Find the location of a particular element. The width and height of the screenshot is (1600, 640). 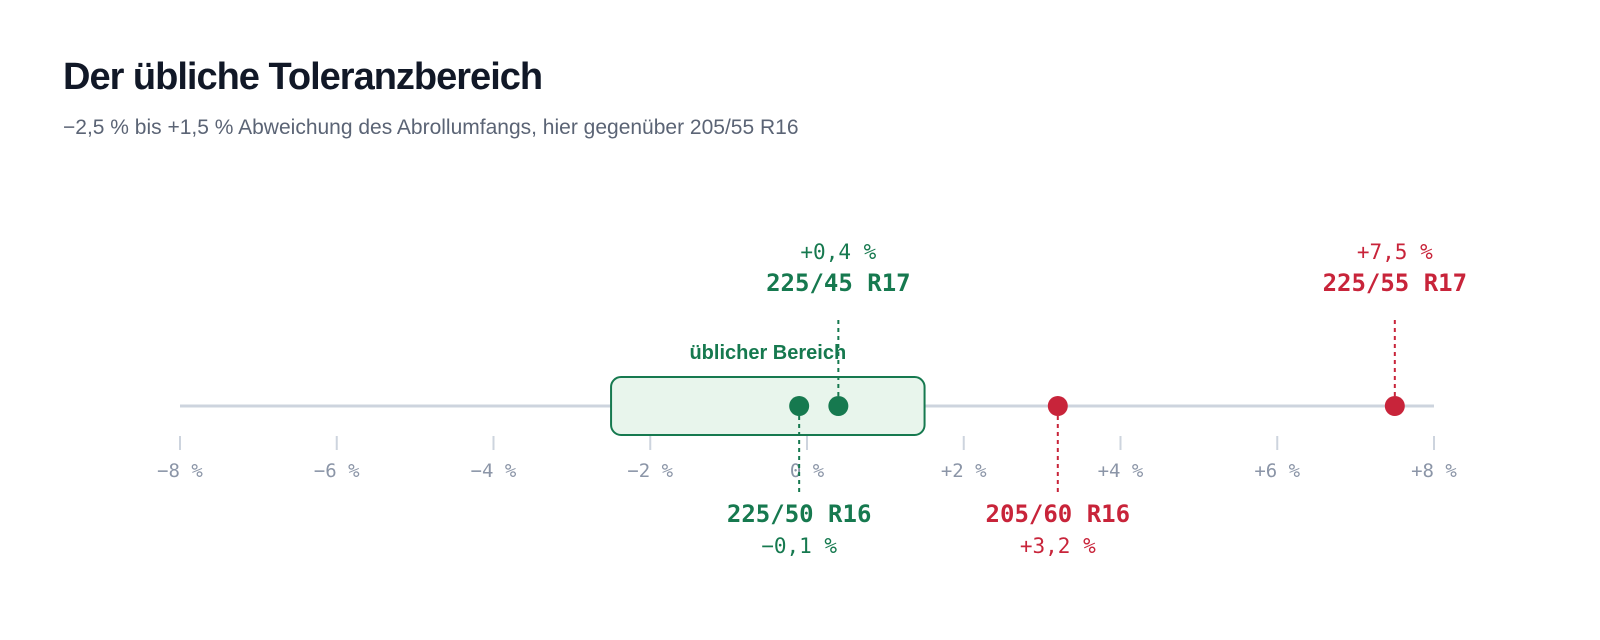

tolerance-range-label: üblicher Bereich is located at coordinates (767, 353).